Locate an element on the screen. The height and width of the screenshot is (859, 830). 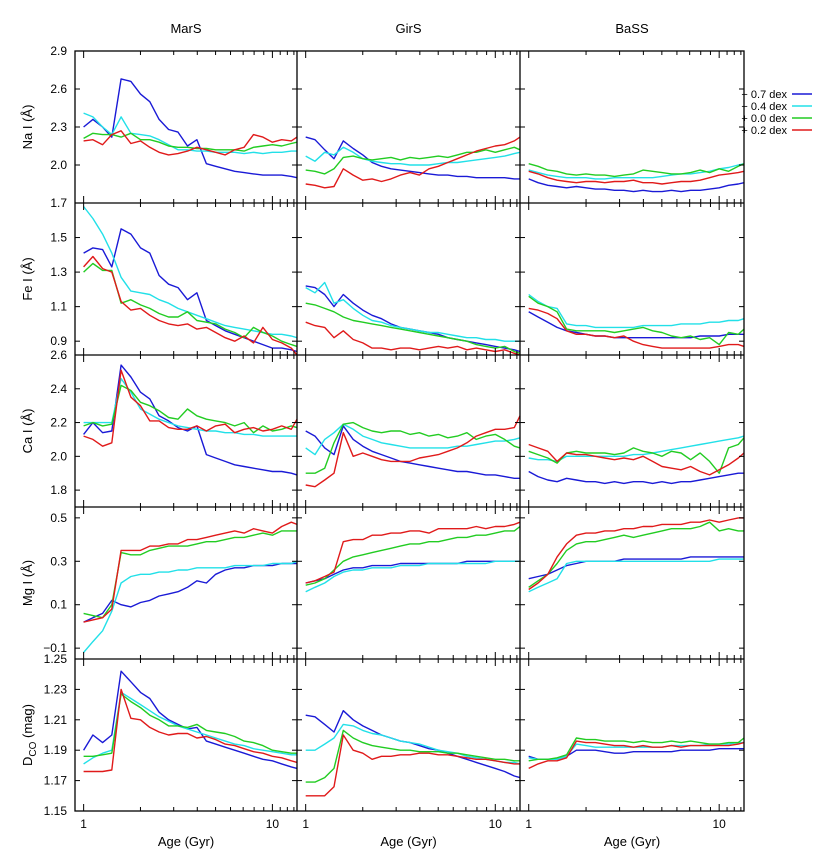
y-tick-label: 0.1 is located at coordinates (58, 605).